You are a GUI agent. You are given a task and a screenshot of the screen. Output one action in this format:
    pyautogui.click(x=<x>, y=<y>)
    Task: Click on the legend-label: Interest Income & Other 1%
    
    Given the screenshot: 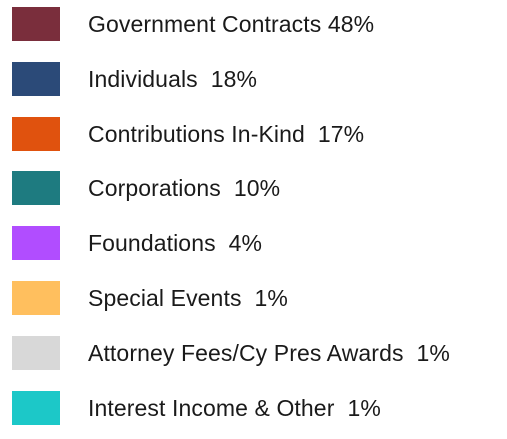 What is the action you would take?
    pyautogui.click(x=234, y=407)
    